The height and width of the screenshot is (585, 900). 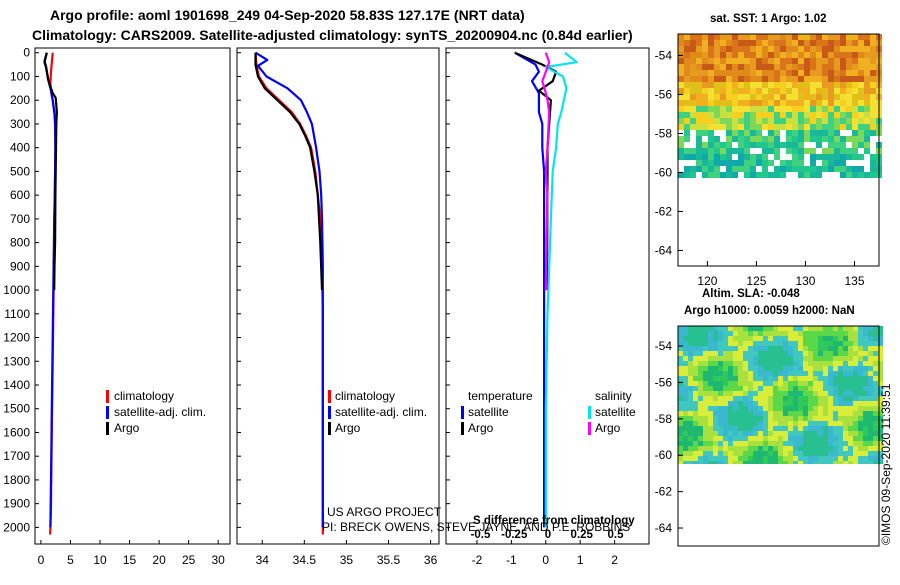 I want to click on series-line-temperature-satellite, so click(x=530, y=289).